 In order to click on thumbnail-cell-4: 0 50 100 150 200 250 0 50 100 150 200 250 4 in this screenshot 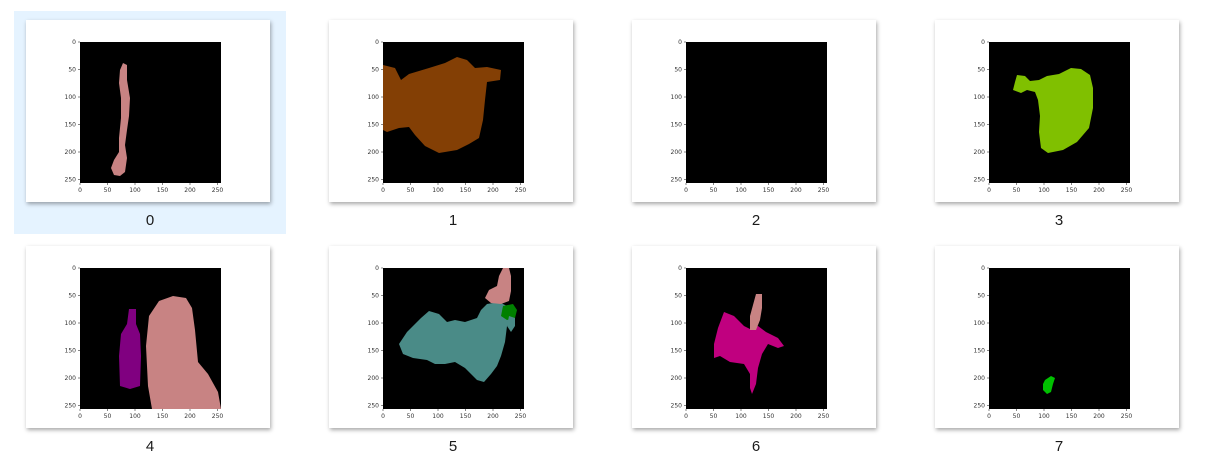, I will do `click(150, 348)`.